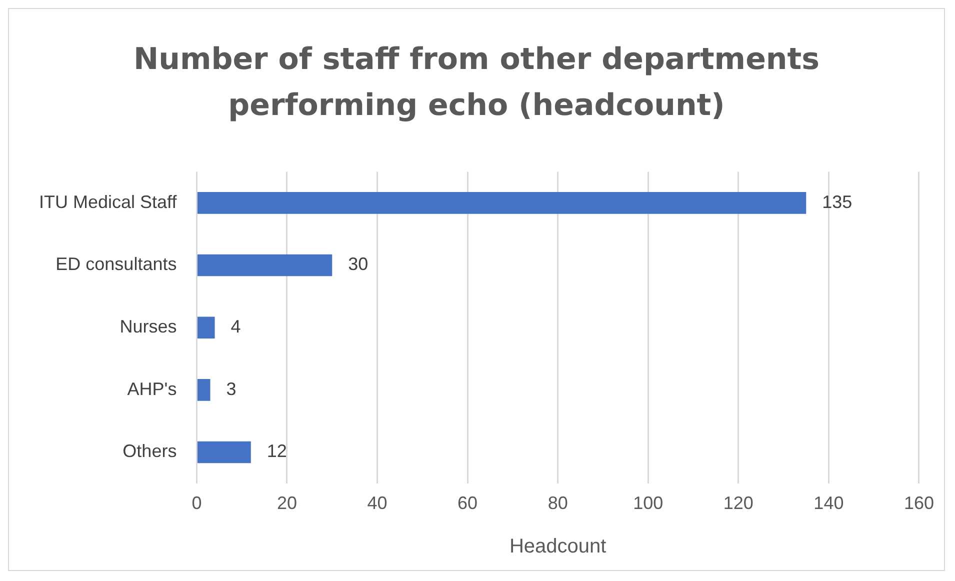  I want to click on x-tick-label: 100, so click(648, 503).